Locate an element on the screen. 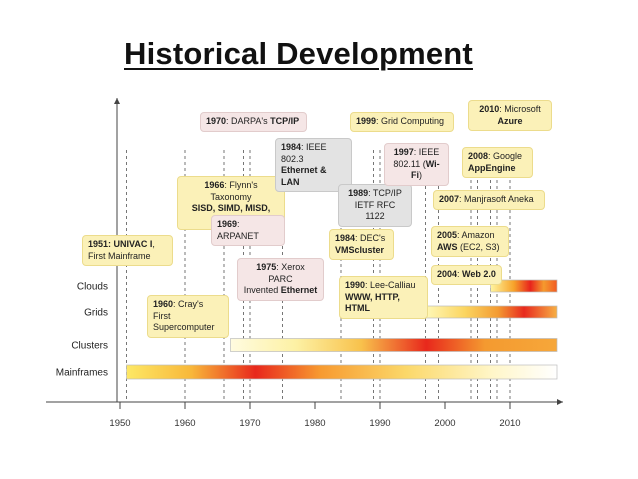 This screenshot has width=638, height=479. event-text: 1960 is located at coordinates (163, 304).